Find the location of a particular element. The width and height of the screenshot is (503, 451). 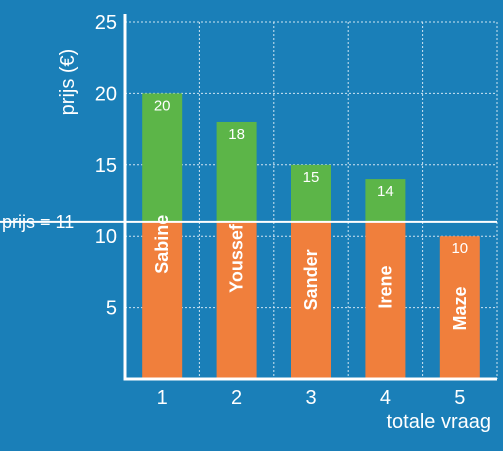

x-tick-label: 2 is located at coordinates (236, 398).